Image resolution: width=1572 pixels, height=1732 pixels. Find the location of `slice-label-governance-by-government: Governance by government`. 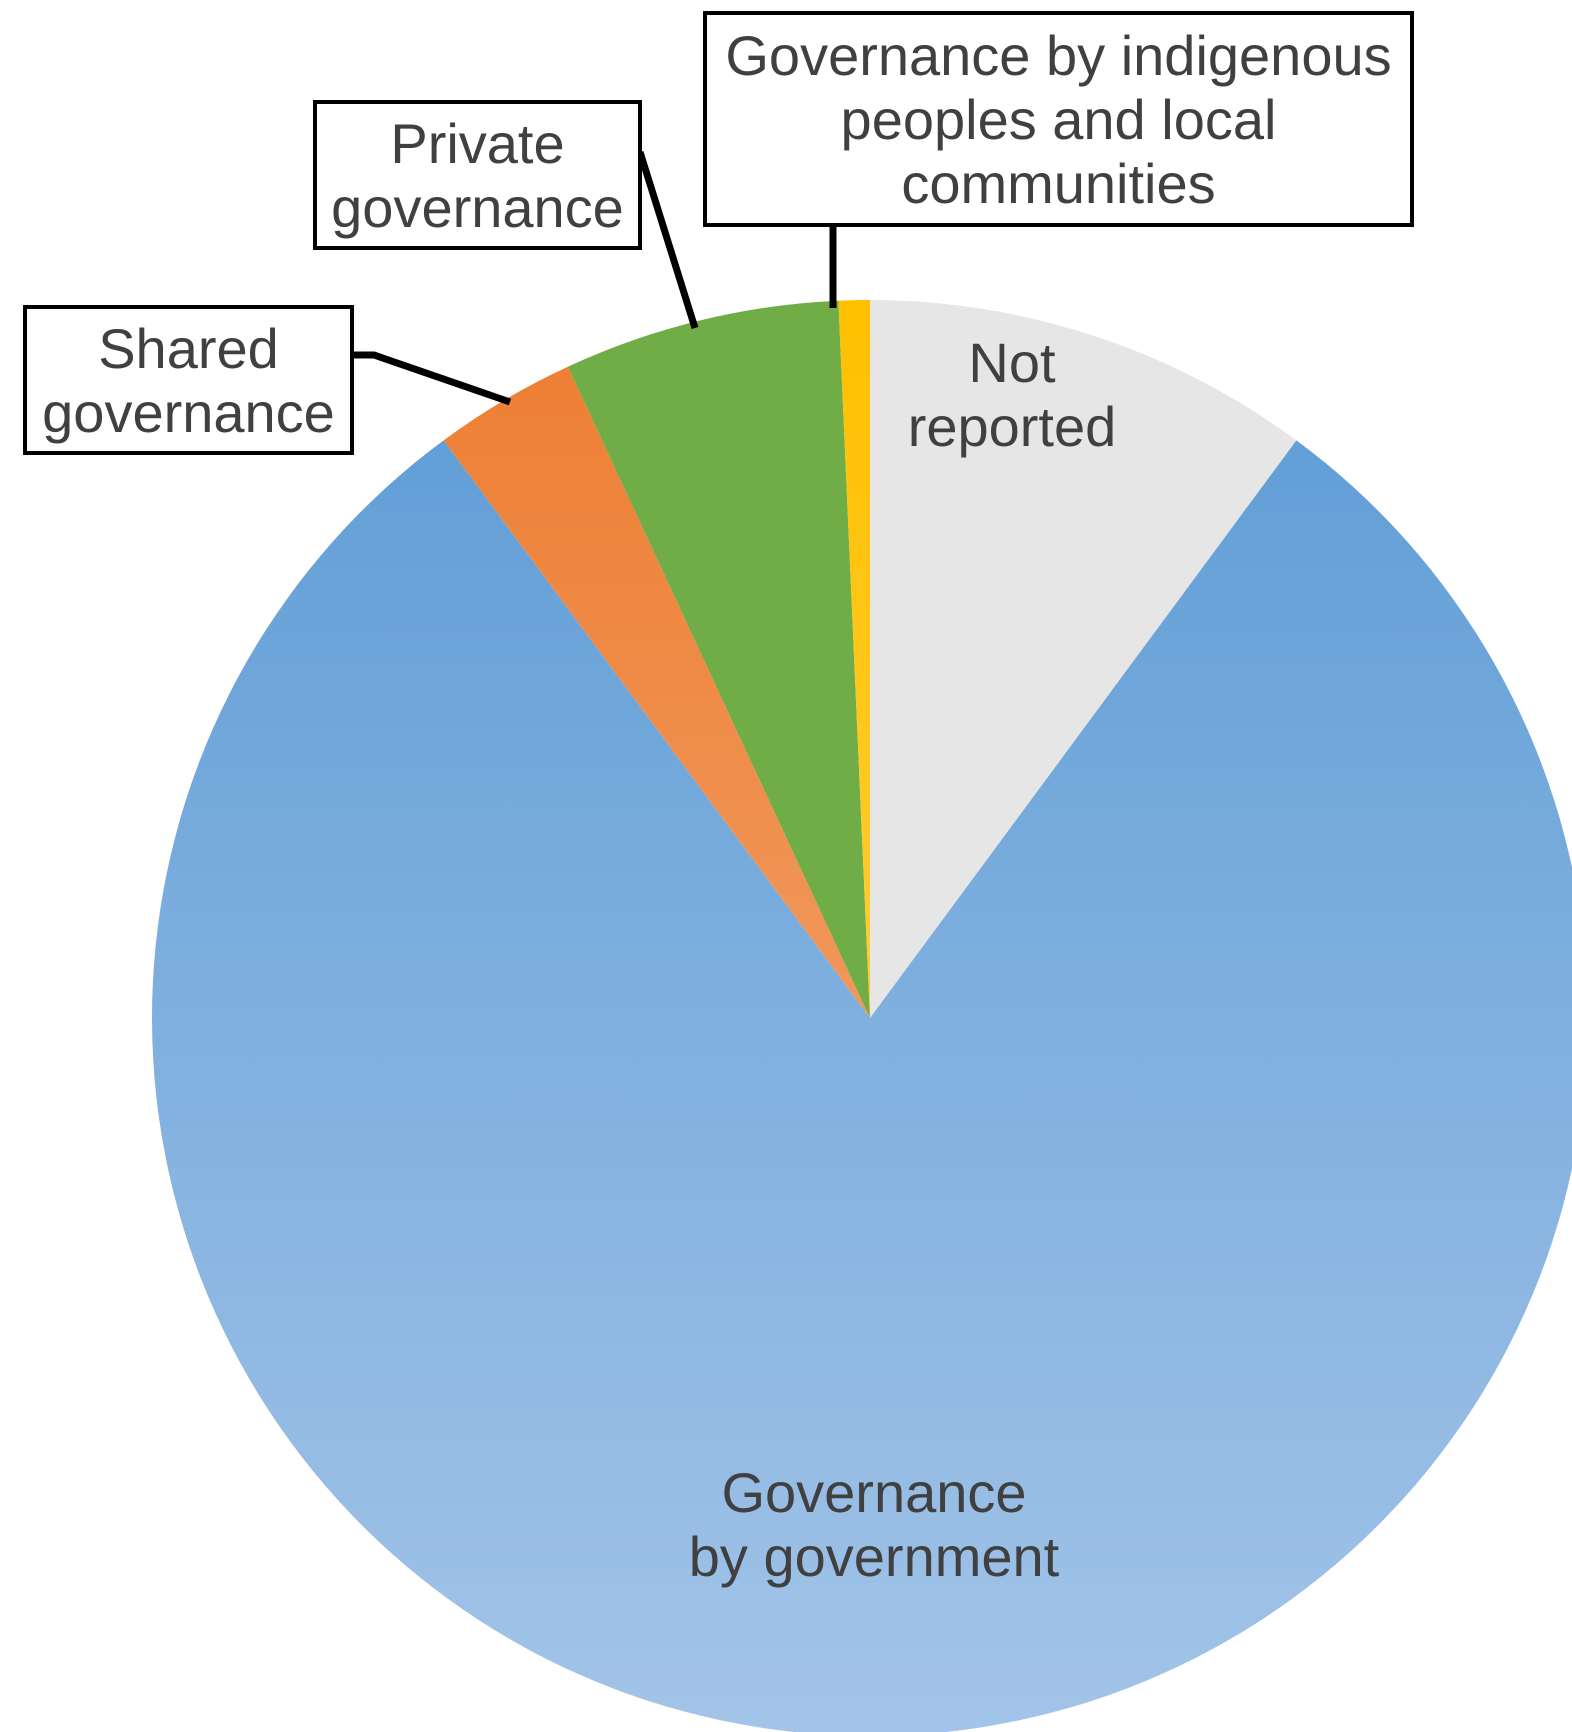

slice-label-governance-by-government: Governance by government is located at coordinates (874, 1524).